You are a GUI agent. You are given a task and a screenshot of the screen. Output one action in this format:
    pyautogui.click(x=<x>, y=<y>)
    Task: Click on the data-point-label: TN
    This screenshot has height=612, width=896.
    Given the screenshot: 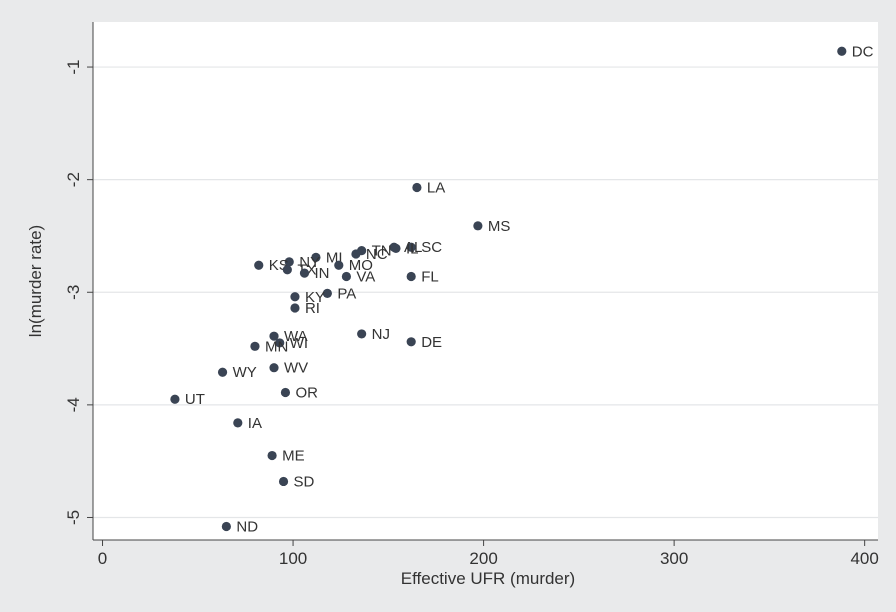 What is the action you would take?
    pyautogui.click(x=382, y=251)
    